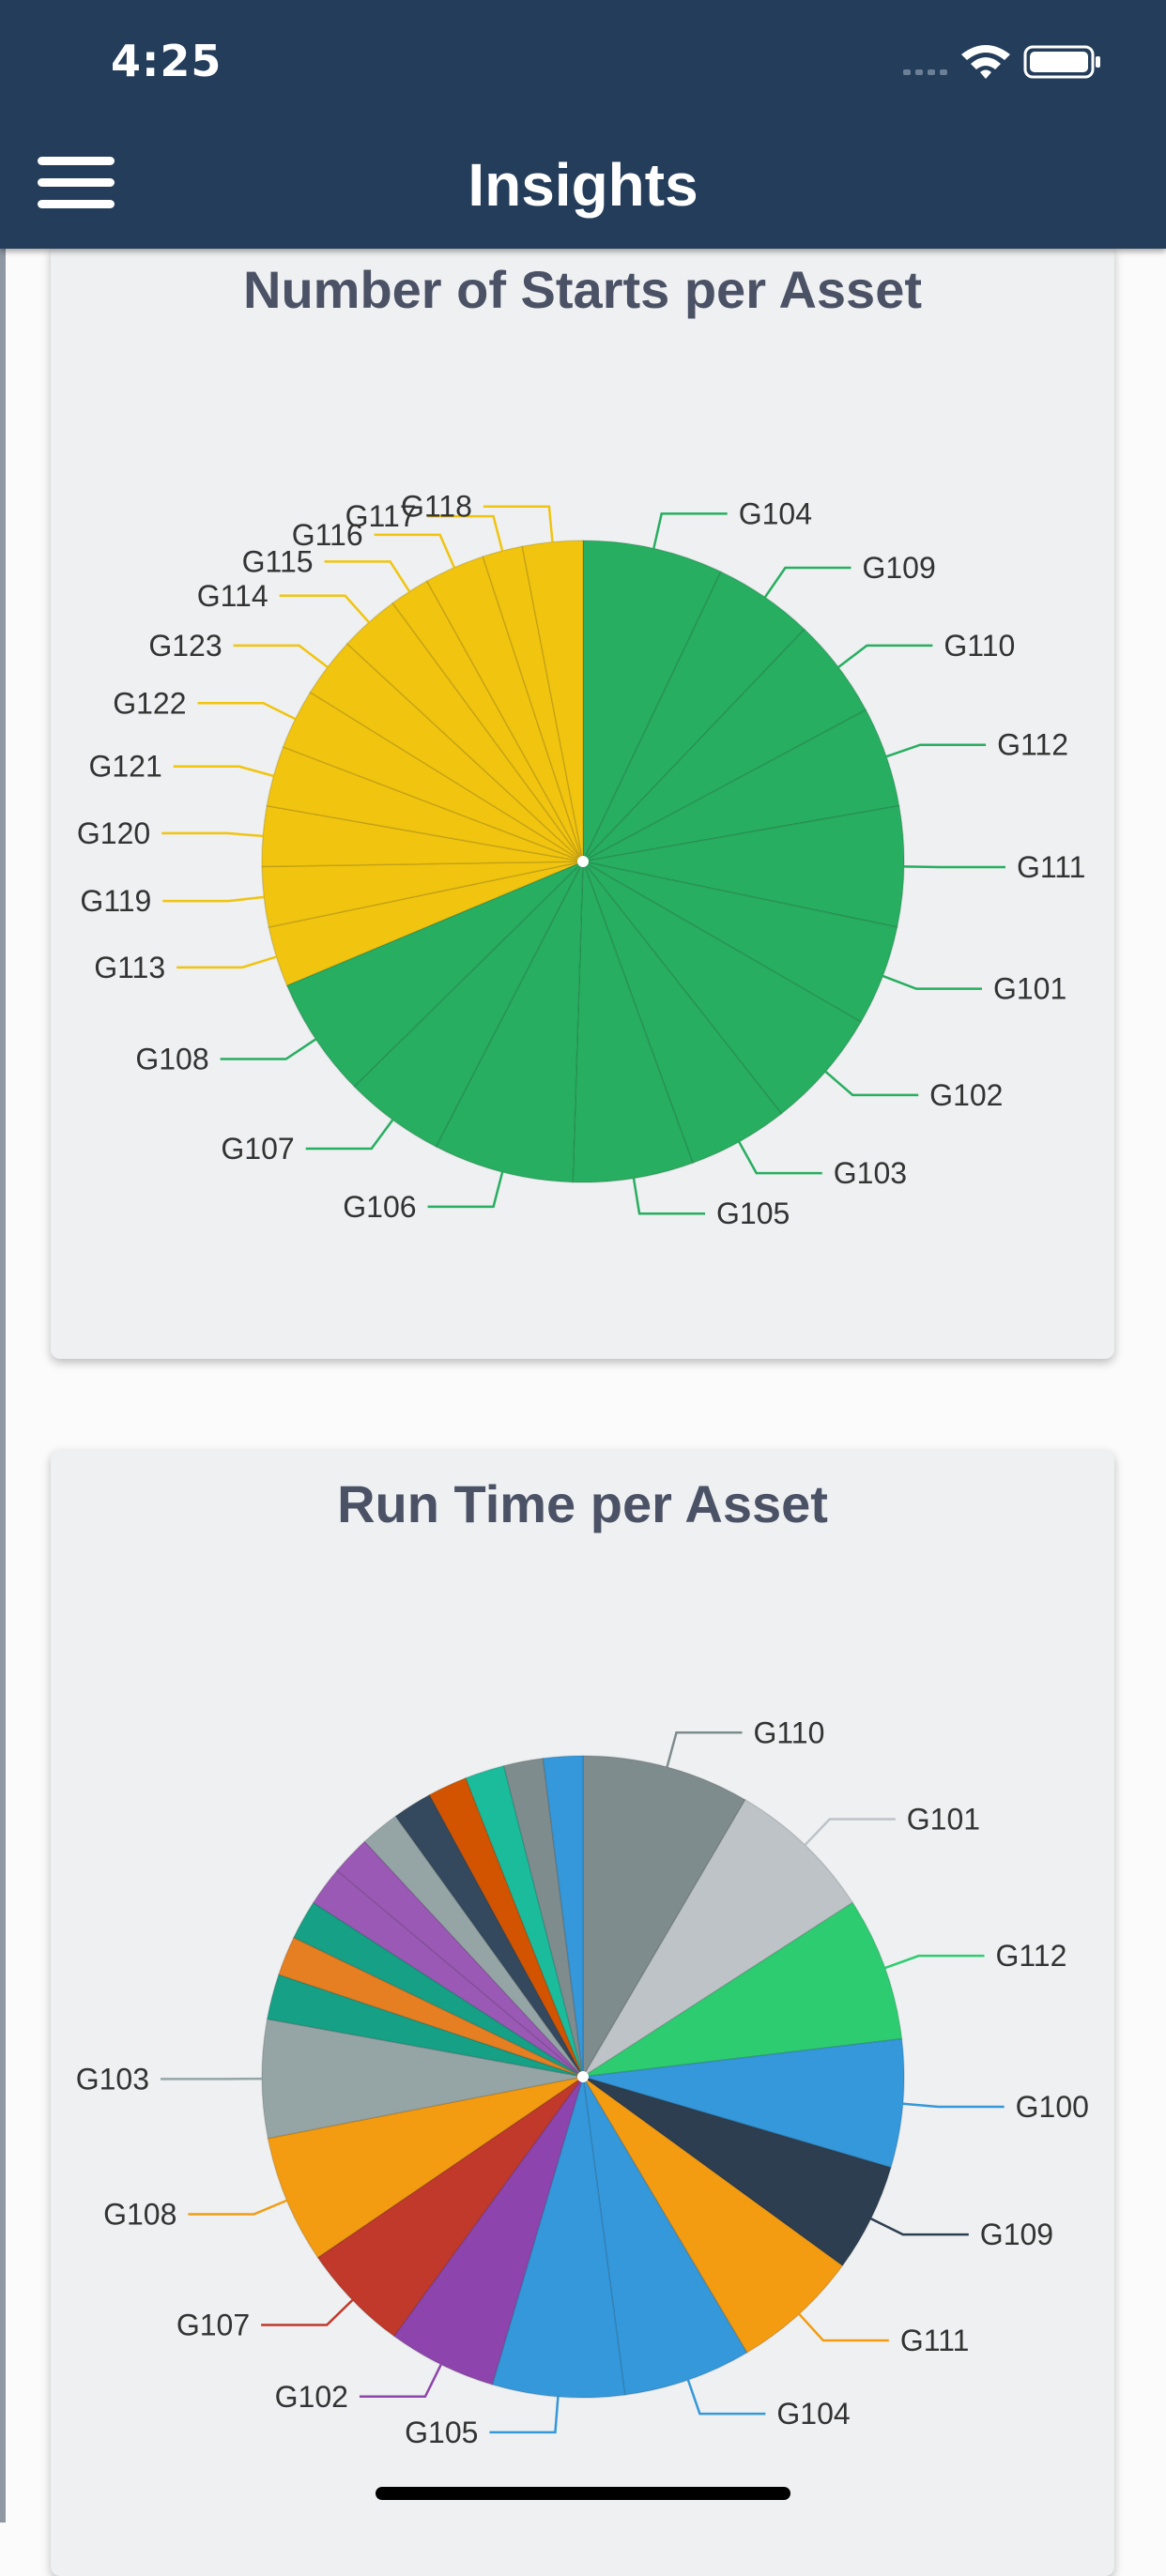  I want to click on page-edge, so click(3, 1386).